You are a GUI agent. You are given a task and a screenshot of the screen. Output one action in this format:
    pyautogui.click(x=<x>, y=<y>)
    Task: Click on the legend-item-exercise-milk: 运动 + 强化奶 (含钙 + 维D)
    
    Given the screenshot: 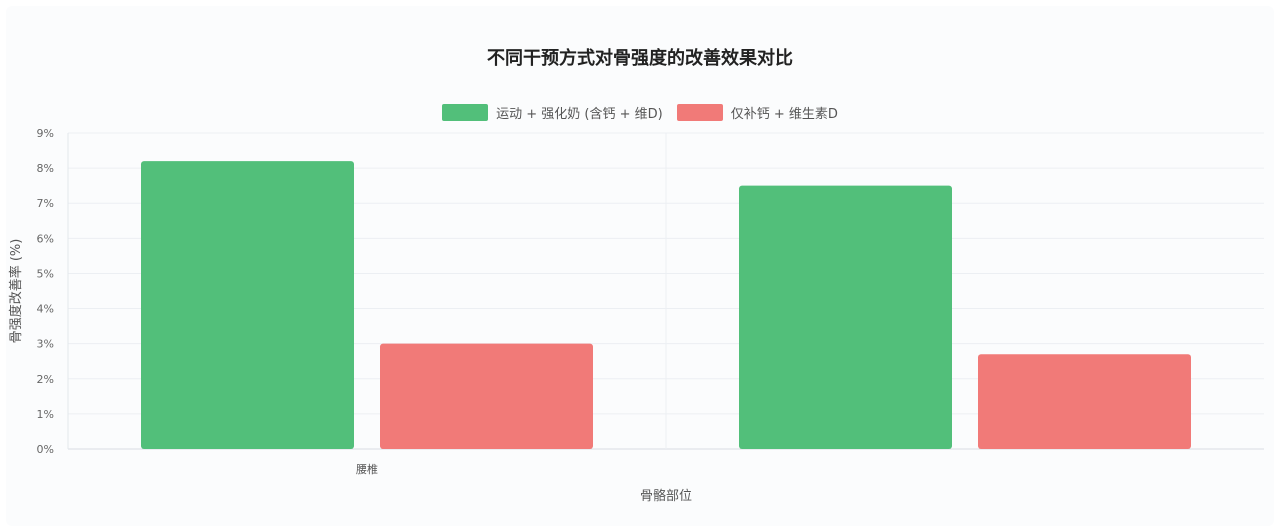 What is the action you would take?
    pyautogui.click(x=552, y=112)
    